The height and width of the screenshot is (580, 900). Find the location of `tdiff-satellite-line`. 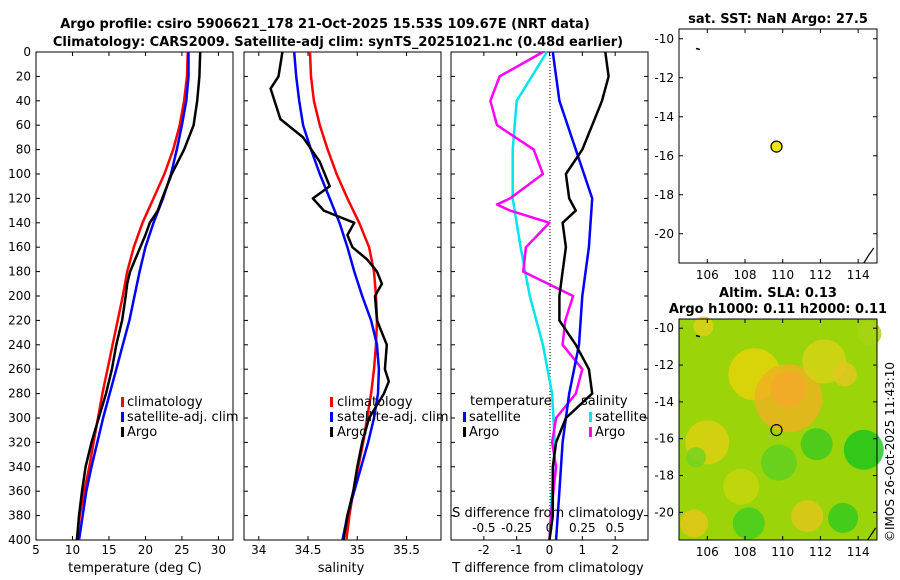

tdiff-satellite-line is located at coordinates (572, 296).